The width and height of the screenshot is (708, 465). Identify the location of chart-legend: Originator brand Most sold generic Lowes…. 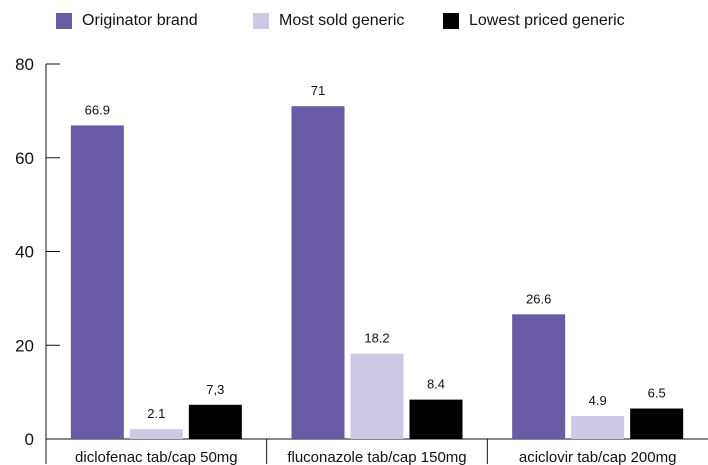
(354, 22).